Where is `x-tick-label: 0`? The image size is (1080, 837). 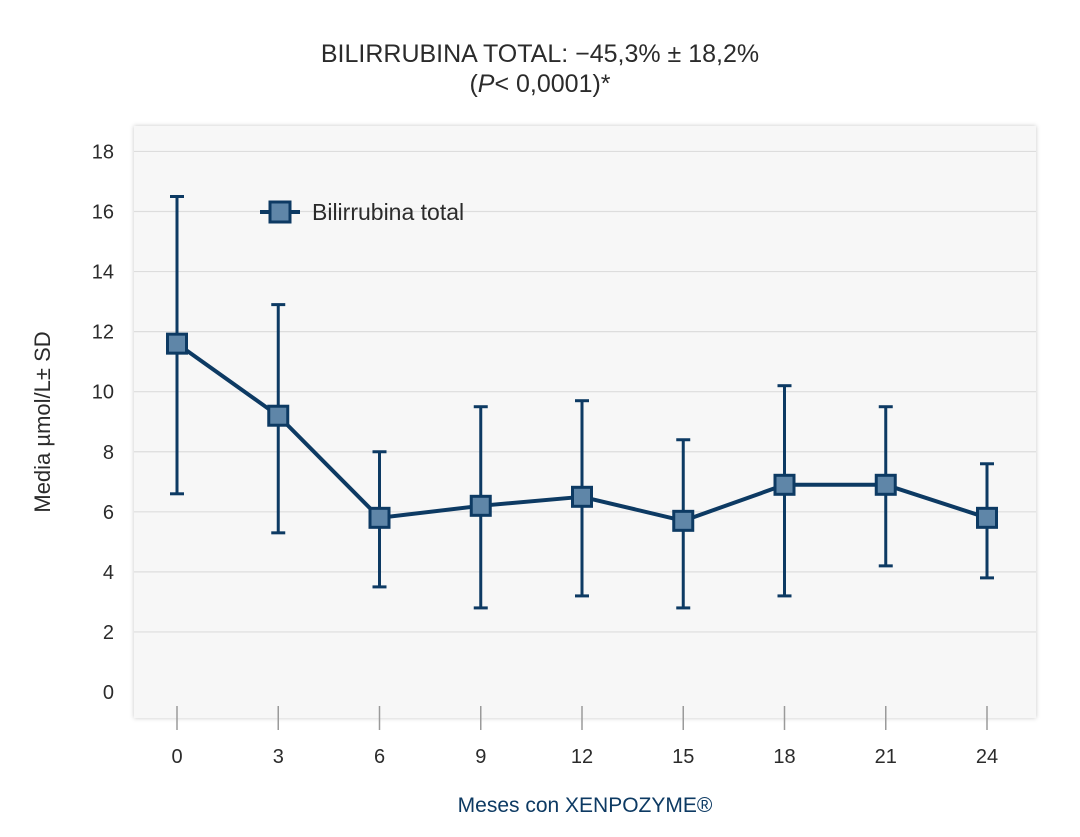 x-tick-label: 0 is located at coordinates (176, 757).